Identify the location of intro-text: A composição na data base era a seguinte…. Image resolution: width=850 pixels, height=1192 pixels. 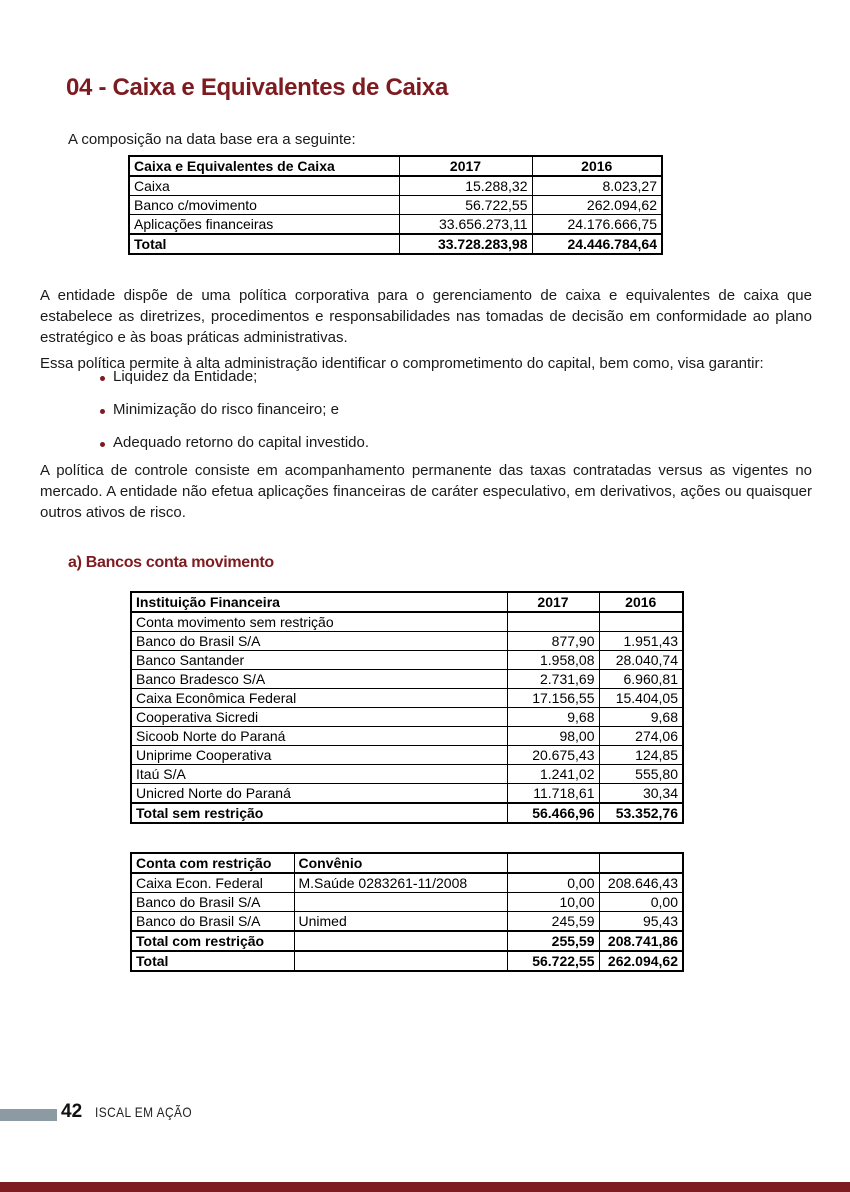
(212, 139).